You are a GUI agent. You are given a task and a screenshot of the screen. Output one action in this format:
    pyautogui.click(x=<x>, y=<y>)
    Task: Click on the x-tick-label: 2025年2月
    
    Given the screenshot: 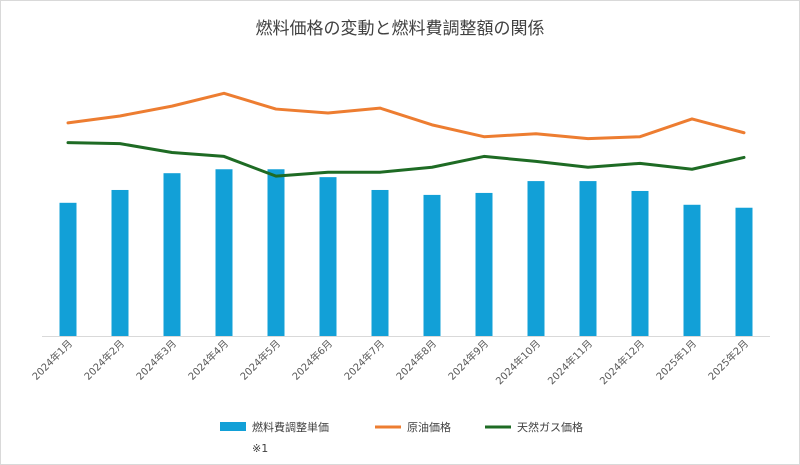 What is the action you would take?
    pyautogui.click(x=728, y=360)
    